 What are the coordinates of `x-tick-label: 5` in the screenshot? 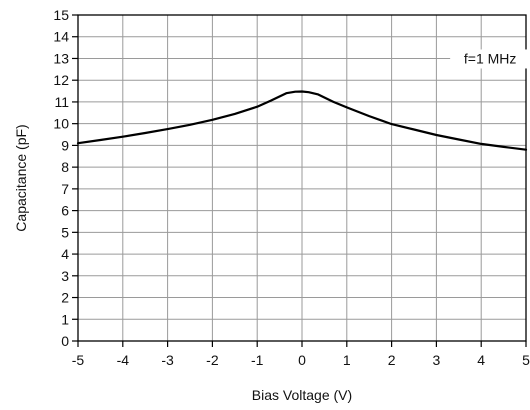 It's located at (526, 360).